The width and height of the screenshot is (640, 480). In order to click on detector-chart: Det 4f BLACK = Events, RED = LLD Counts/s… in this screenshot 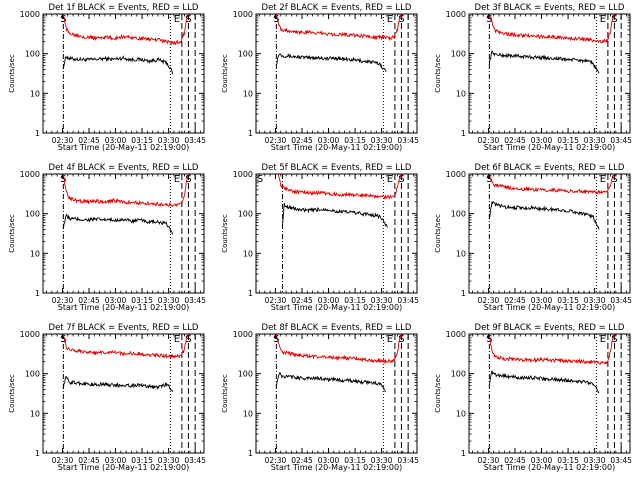, I will do `click(107, 237)`.